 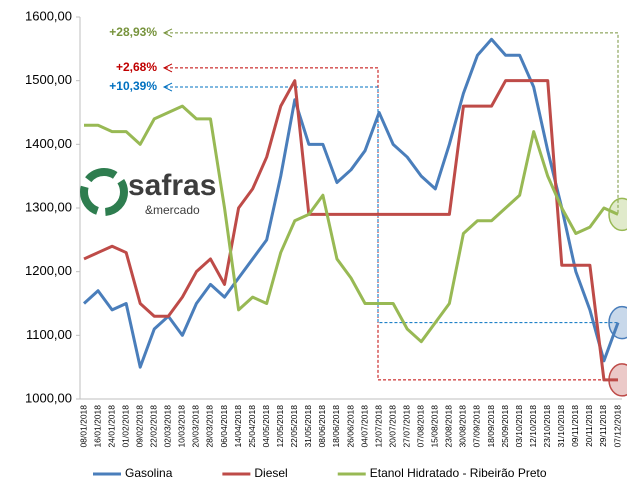 I want to click on x-tick-label: 07/09/2018, so click(x=477, y=426).